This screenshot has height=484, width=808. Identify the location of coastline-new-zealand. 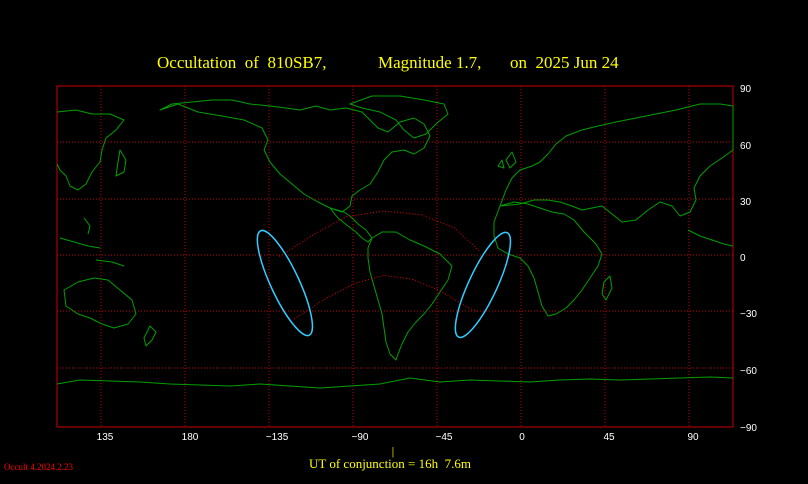
(150, 336).